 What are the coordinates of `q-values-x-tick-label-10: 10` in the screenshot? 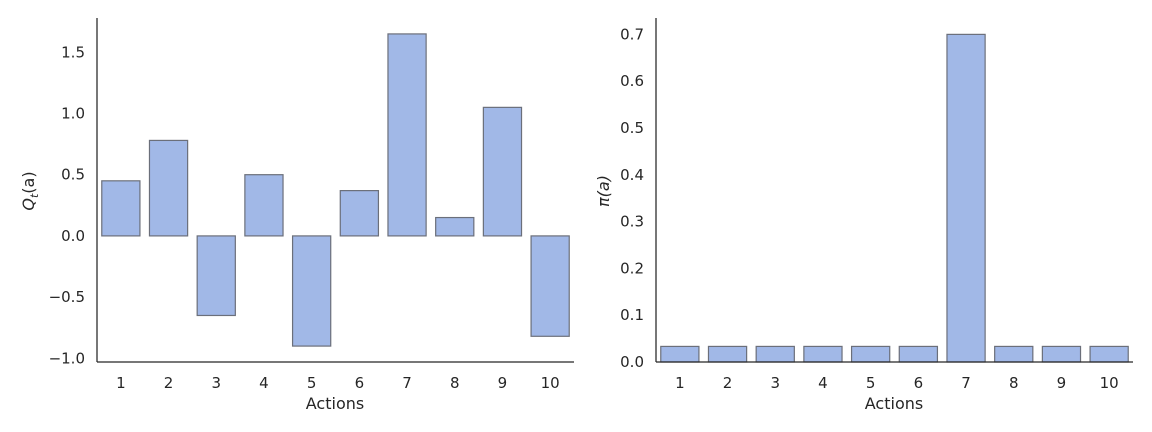 It's located at (550, 383).